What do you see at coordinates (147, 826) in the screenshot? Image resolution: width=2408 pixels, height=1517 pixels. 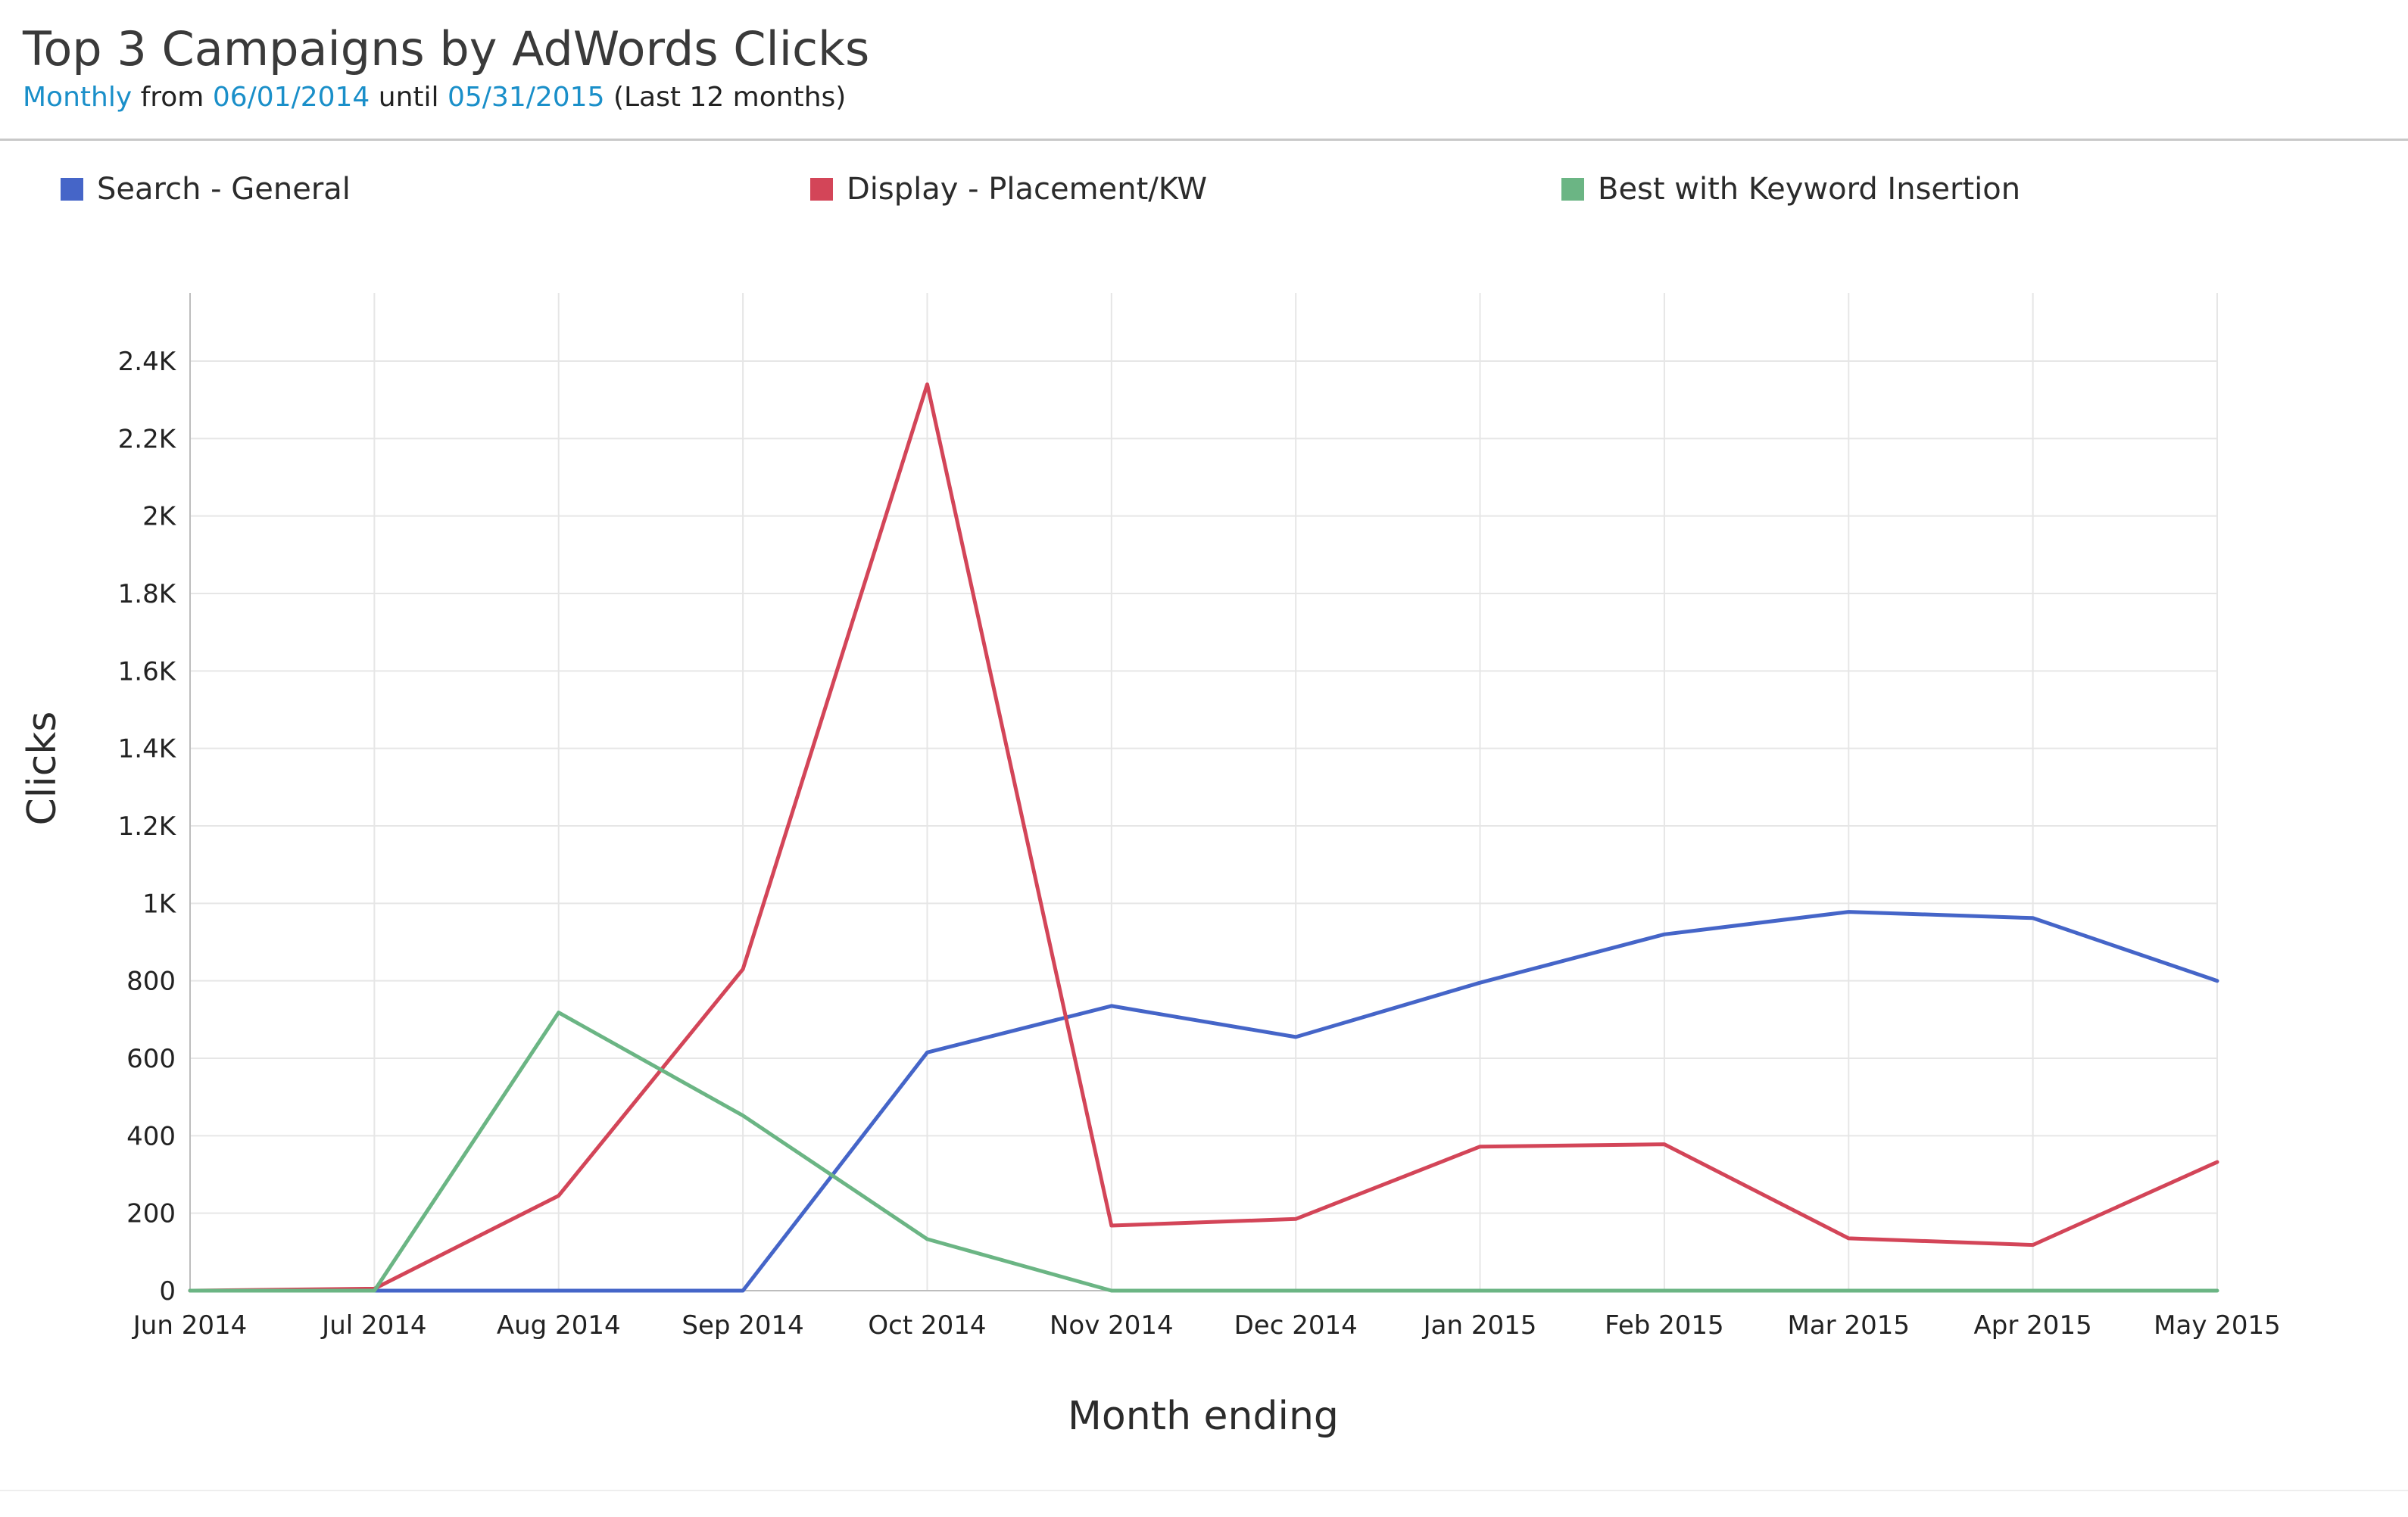 I see `y-tick-label: 1.2K` at bounding box center [147, 826].